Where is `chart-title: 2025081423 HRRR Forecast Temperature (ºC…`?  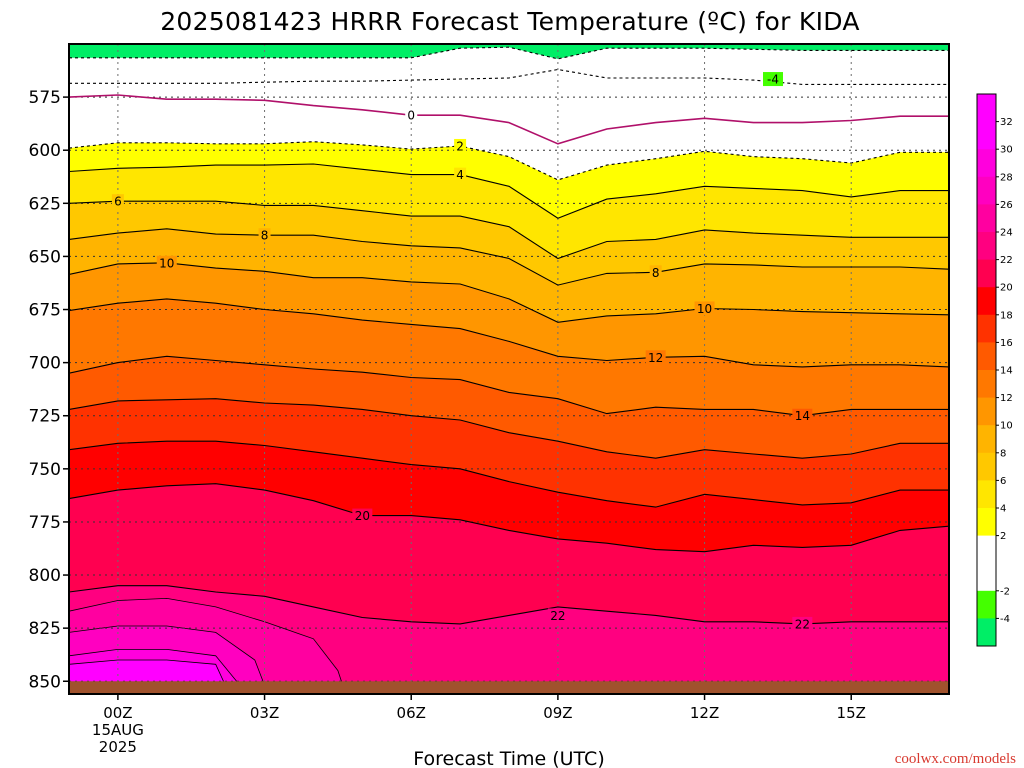
chart-title: 2025081423 HRRR Forecast Temperature (ºC… is located at coordinates (510, 21).